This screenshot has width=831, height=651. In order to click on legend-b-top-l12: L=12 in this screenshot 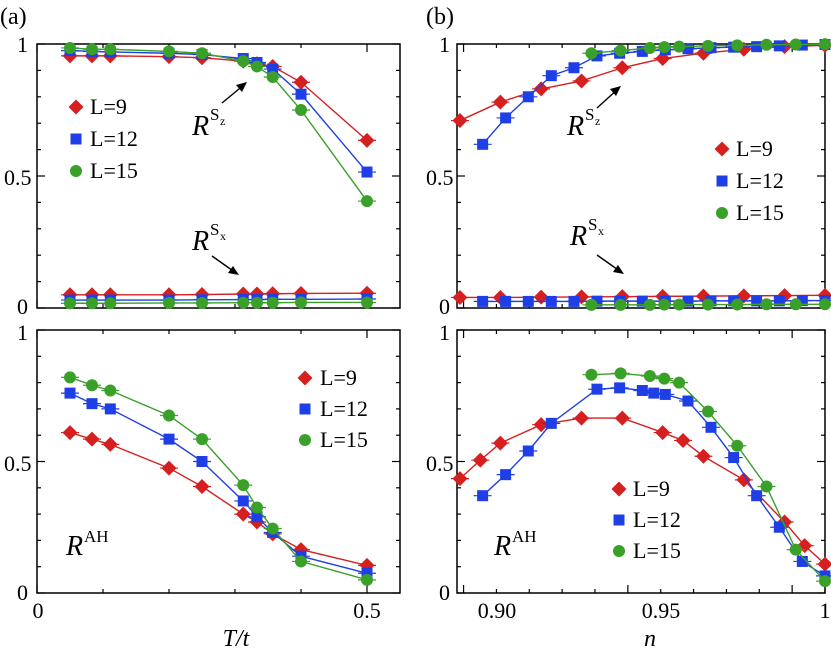, I will do `click(760, 180)`.